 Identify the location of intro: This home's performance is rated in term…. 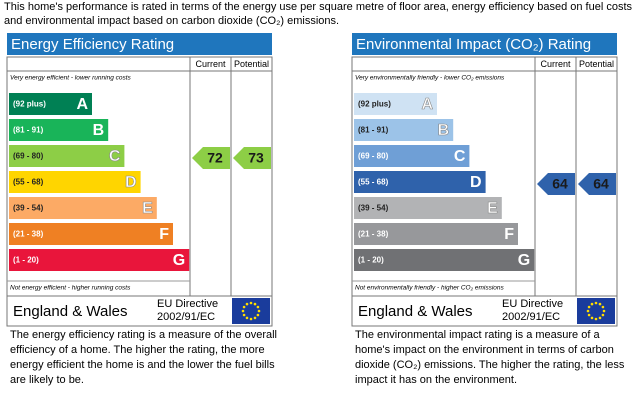
(318, 14).